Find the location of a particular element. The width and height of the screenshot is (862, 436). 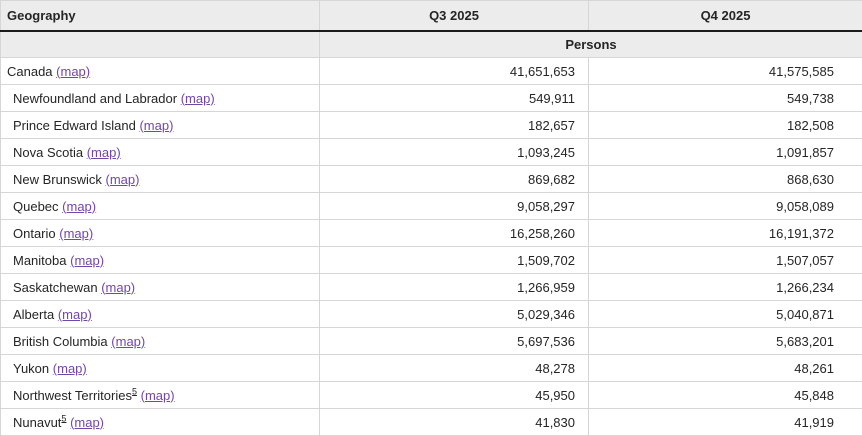

geography-label: Canada is located at coordinates (30, 71).